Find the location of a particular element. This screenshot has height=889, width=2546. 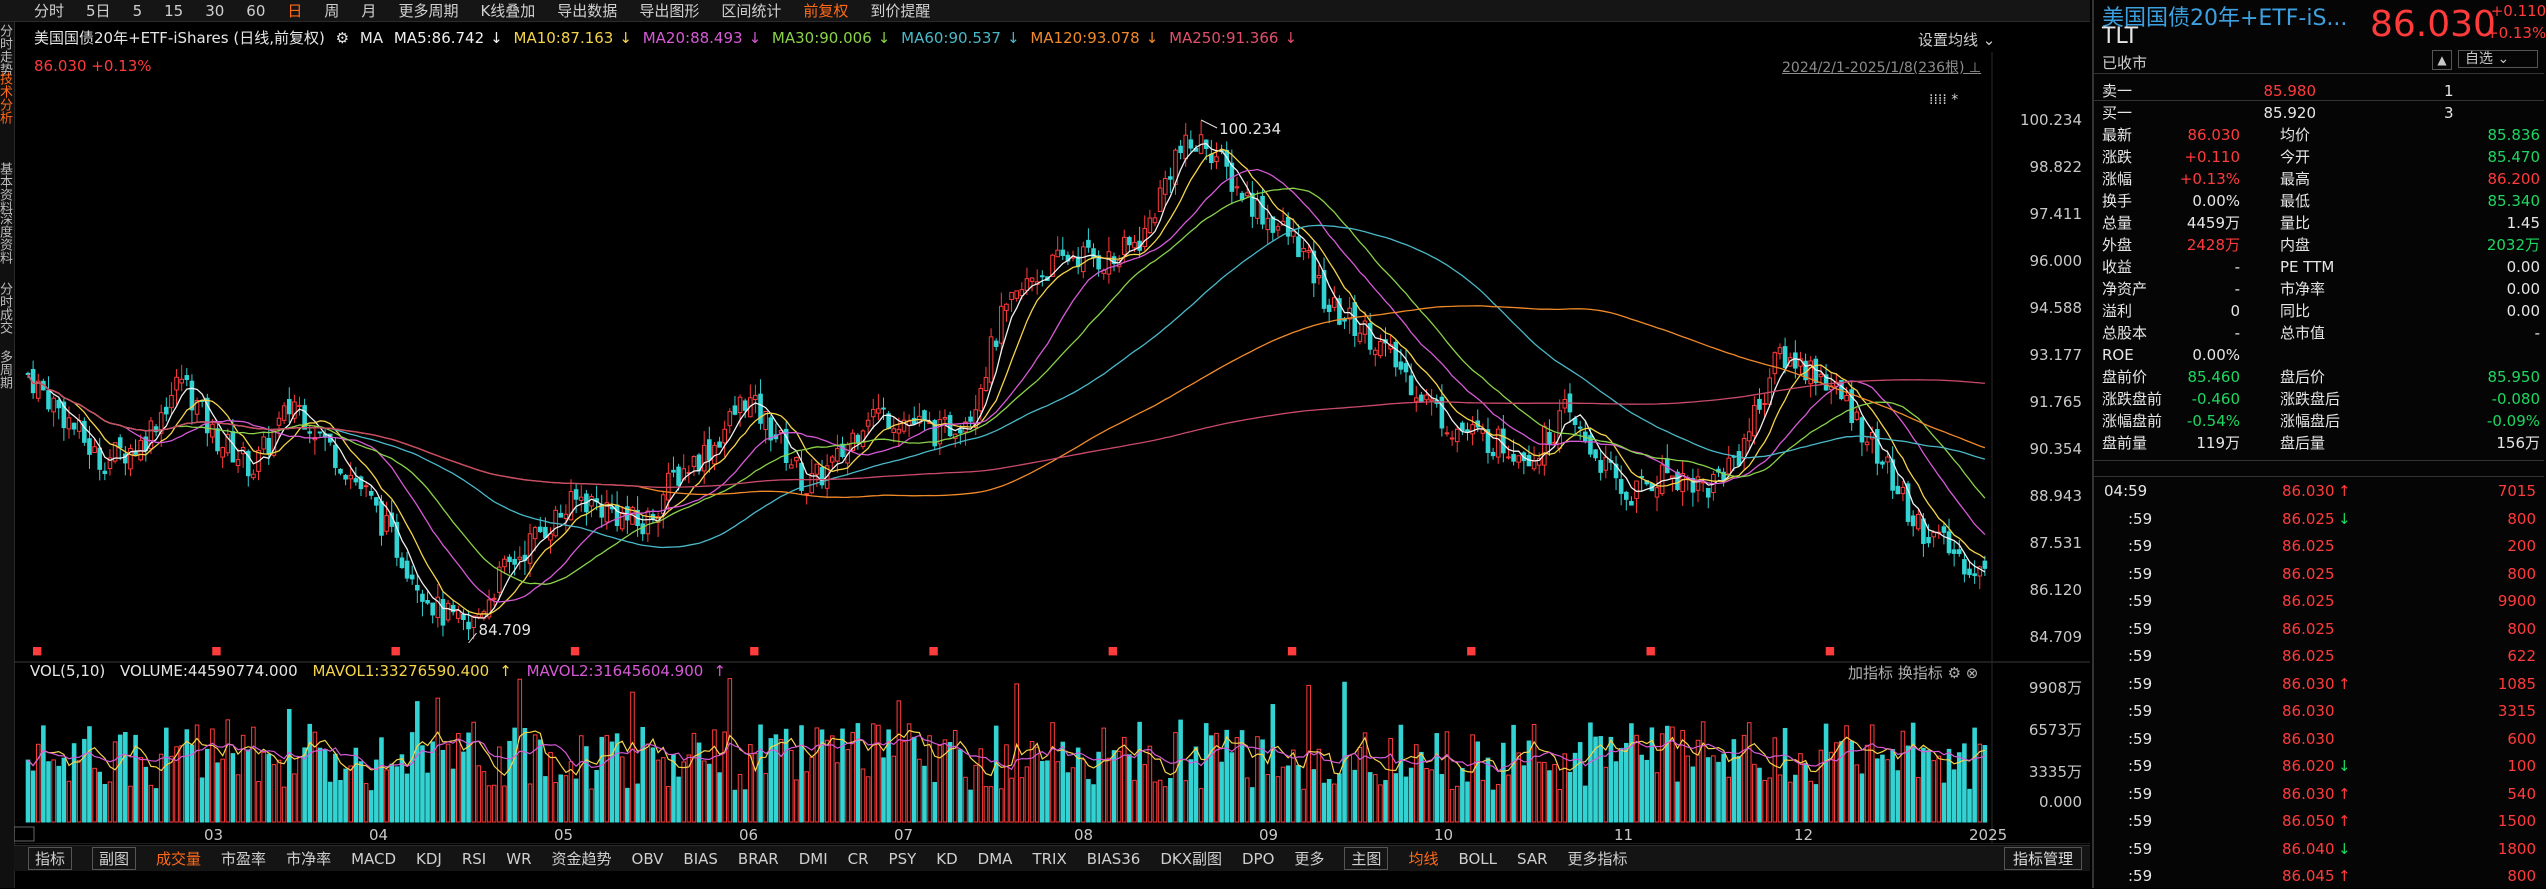

arrow-up-icon: ↑ is located at coordinates (2344, 876).